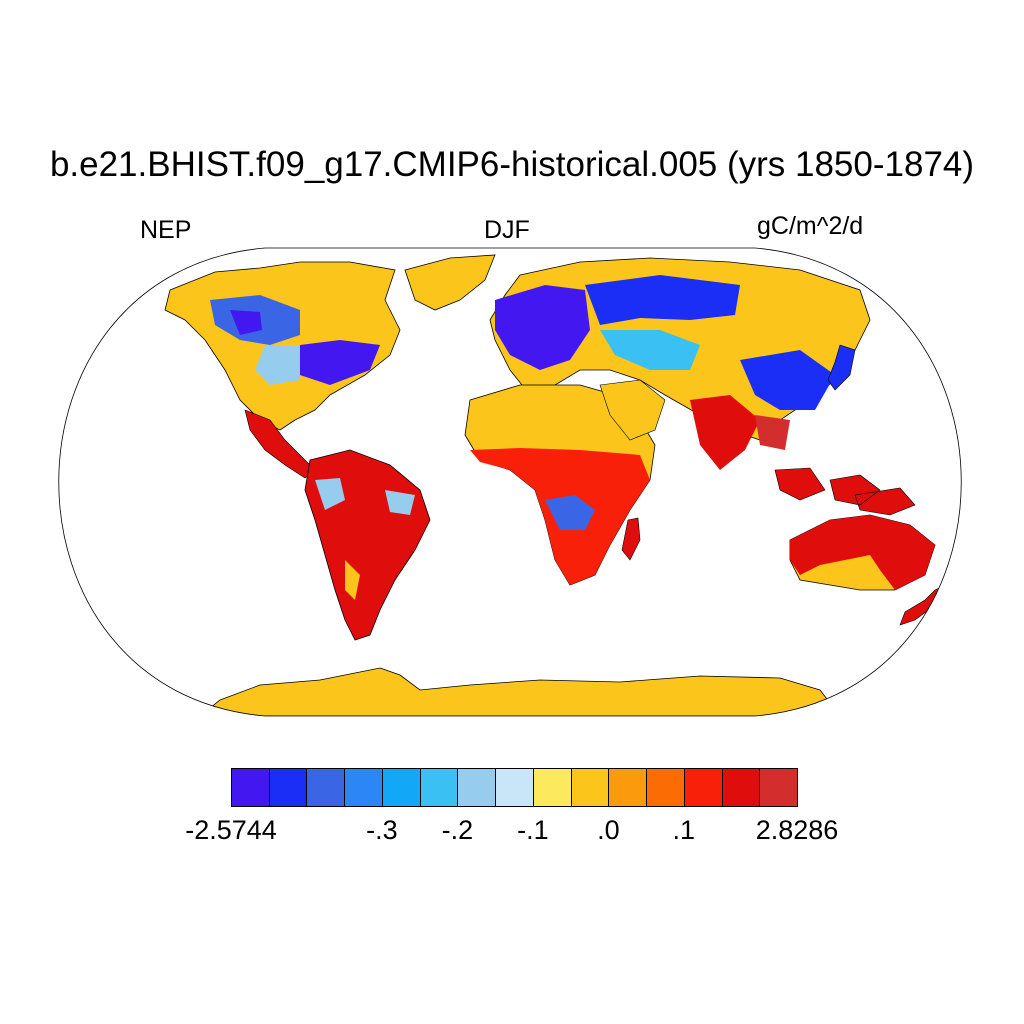 This screenshot has height=1024, width=1024. I want to click on land-south-america, so click(367, 545).